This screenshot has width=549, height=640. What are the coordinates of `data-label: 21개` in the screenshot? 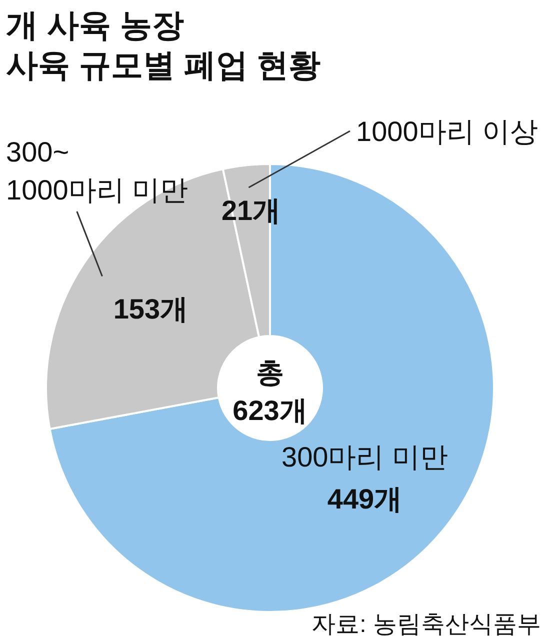 It's located at (251, 210).